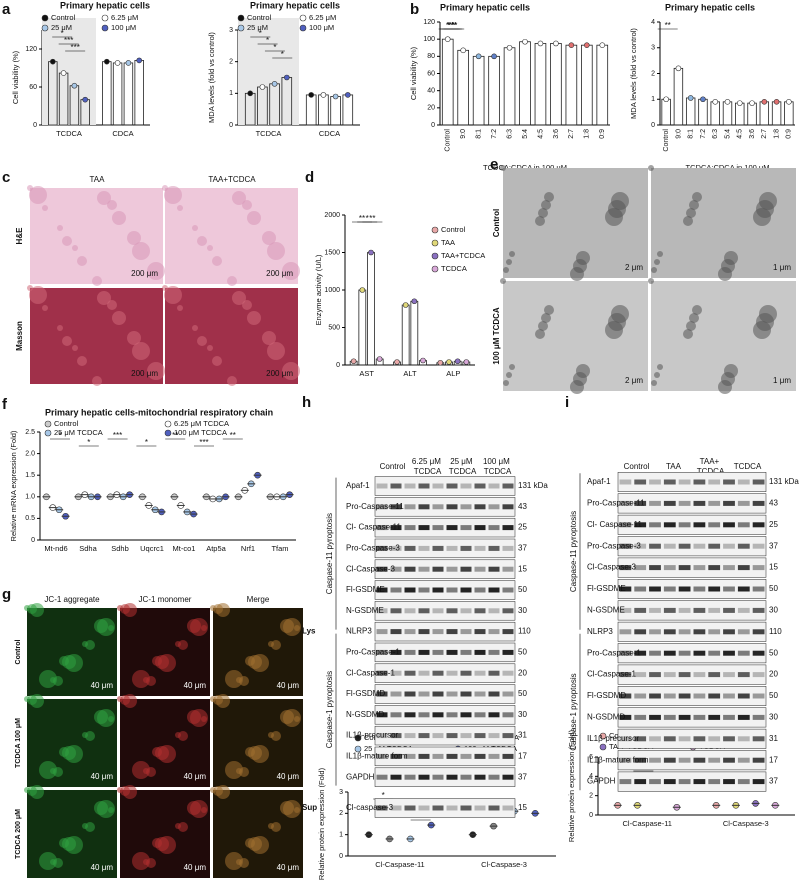 This screenshot has width=799, height=882. I want to click on y-tick-label: 2.0, so click(30, 453).